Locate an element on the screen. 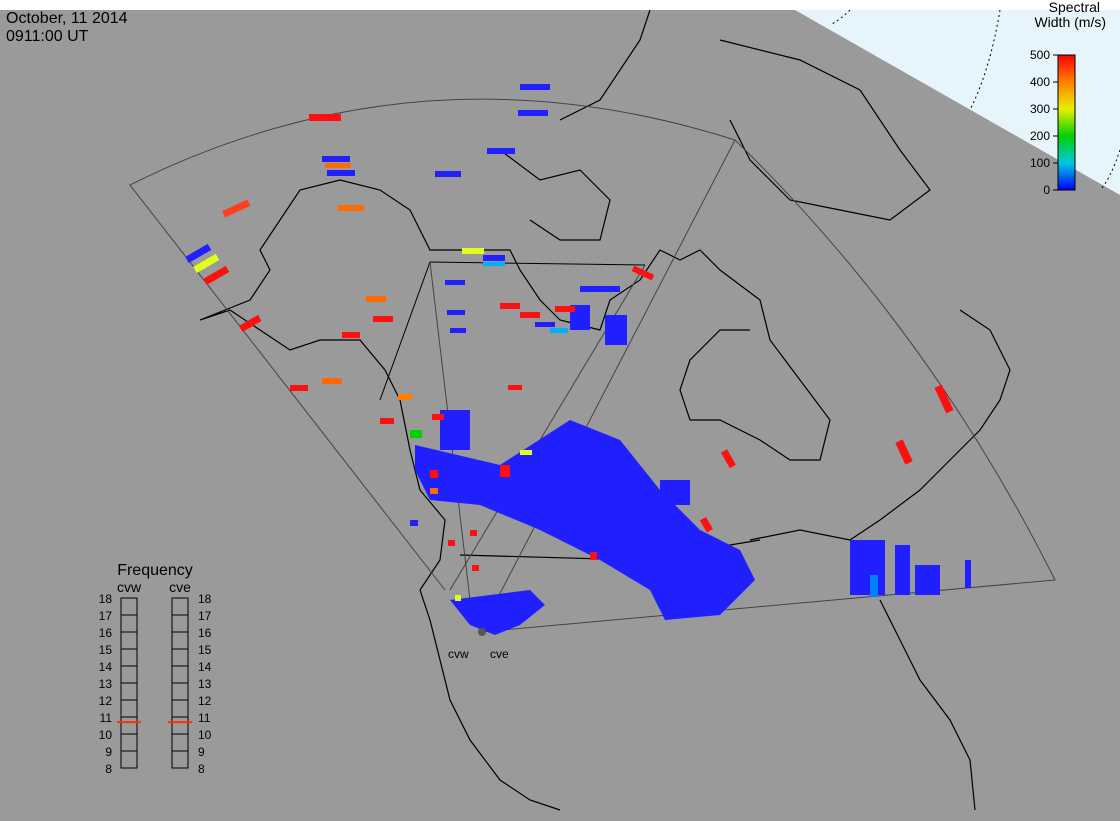  colorbar-tick-label: 0 is located at coordinates (1046, 190).